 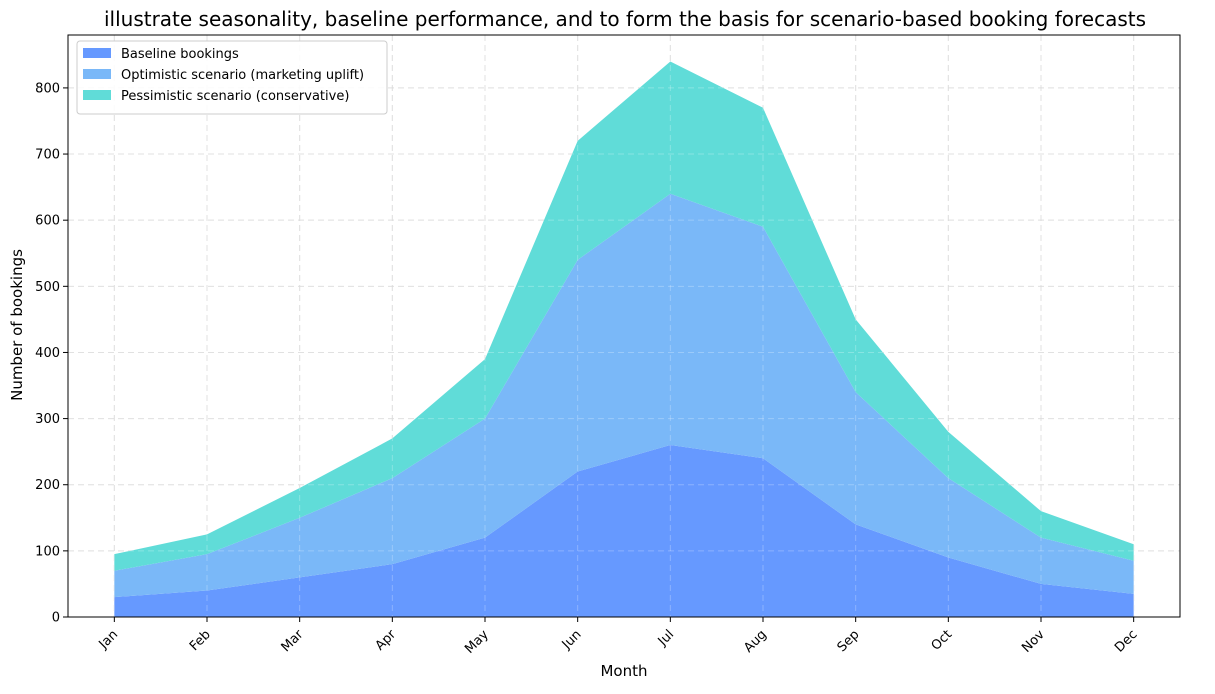 What do you see at coordinates (47, 155) in the screenshot?
I see `y-tick-label: 700` at bounding box center [47, 155].